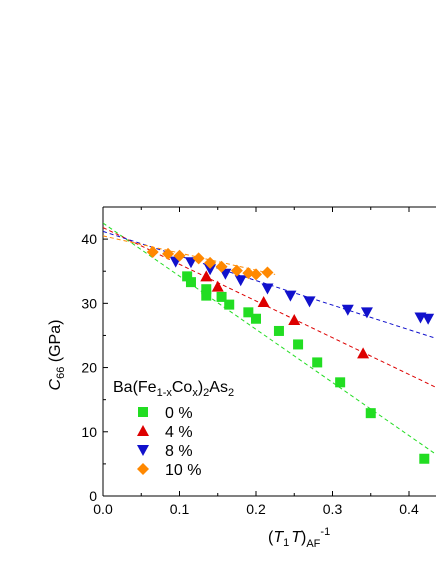 The width and height of the screenshot is (436, 569). I want to click on legend-title-p2: Co, so click(182, 387).